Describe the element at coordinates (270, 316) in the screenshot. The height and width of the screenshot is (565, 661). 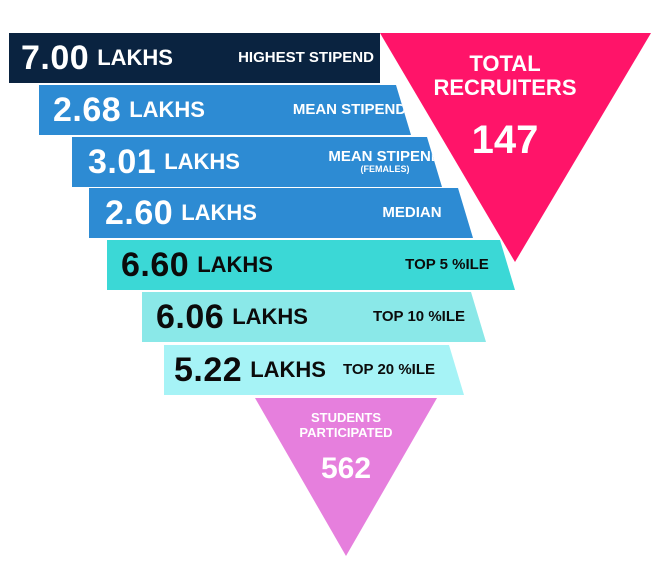
I see `top-10-unit: LAKHS` at that location.